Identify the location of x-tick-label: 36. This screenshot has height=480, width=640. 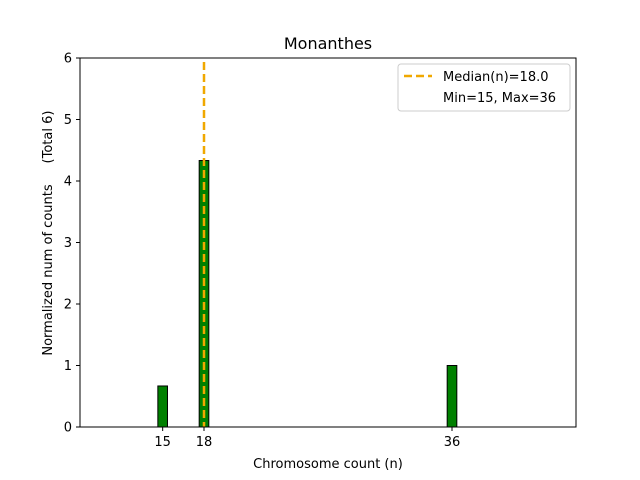
(452, 442).